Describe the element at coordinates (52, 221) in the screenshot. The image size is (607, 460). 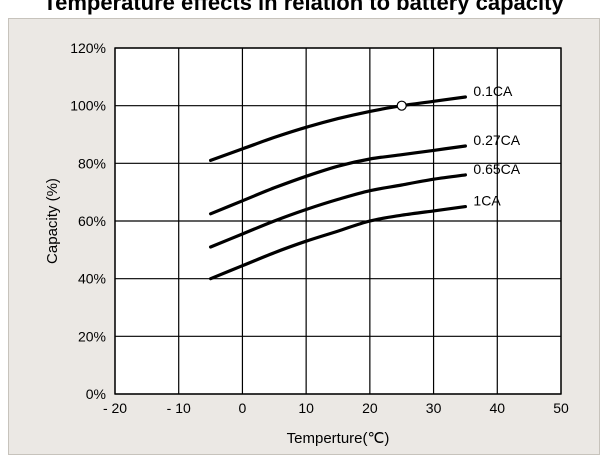
I see `y-axis-title: Capacity (%)` at that location.